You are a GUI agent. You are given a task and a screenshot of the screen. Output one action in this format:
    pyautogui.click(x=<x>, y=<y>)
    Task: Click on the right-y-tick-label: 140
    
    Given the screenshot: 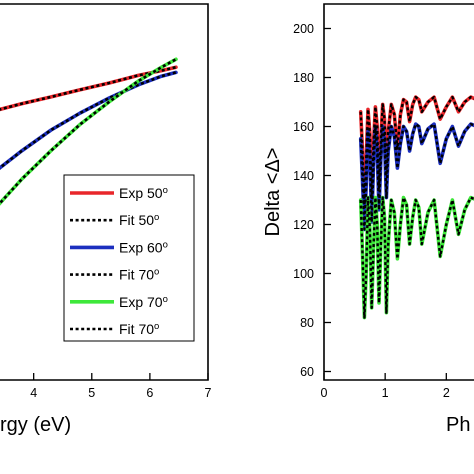 What is the action you would take?
    pyautogui.click(x=303, y=176)
    